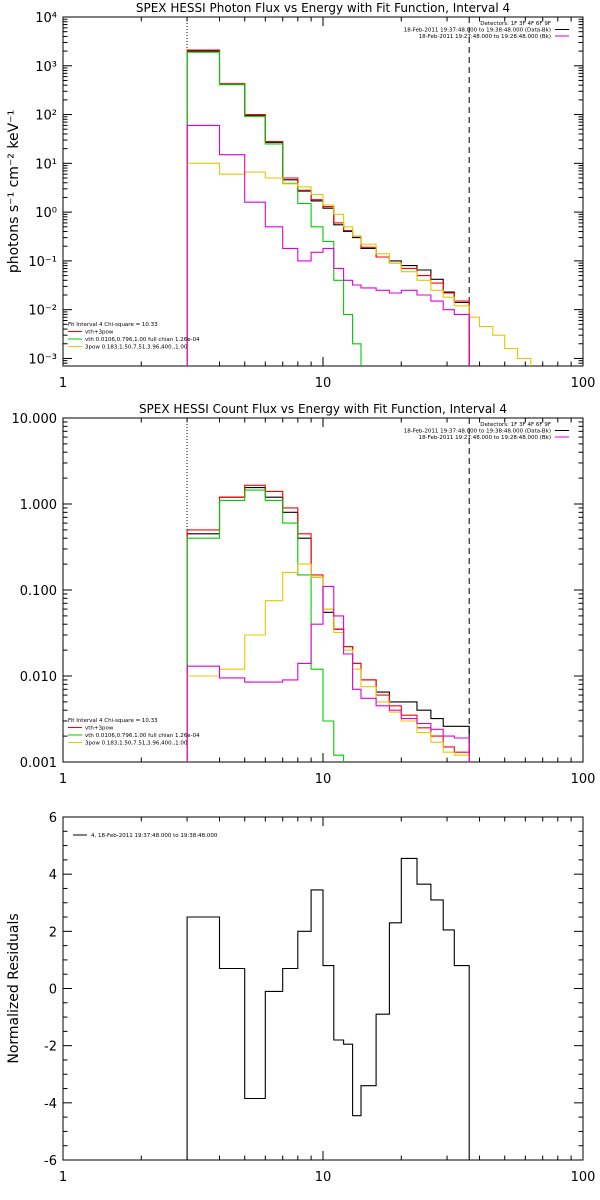 This screenshot has height=1200, width=600. Describe the element at coordinates (38, 677) in the screenshot. I see `y-tick-label: 0.010` at that location.